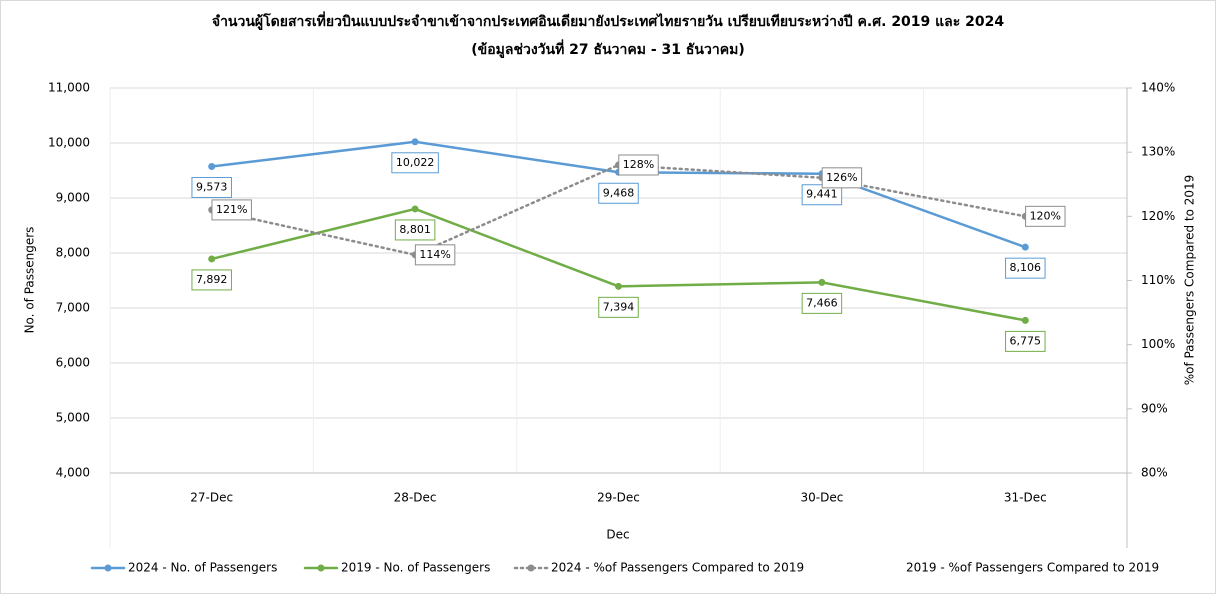 Image resolution: width=1216 pixels, height=594 pixels. I want to click on y-tick-label: 9,000, so click(73, 198).